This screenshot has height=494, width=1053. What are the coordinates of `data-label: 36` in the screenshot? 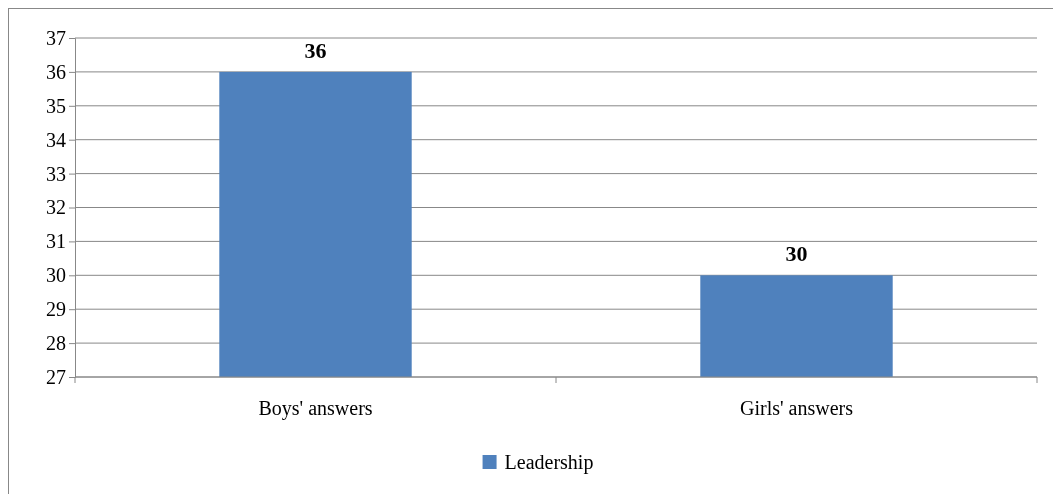 It's located at (315, 50).